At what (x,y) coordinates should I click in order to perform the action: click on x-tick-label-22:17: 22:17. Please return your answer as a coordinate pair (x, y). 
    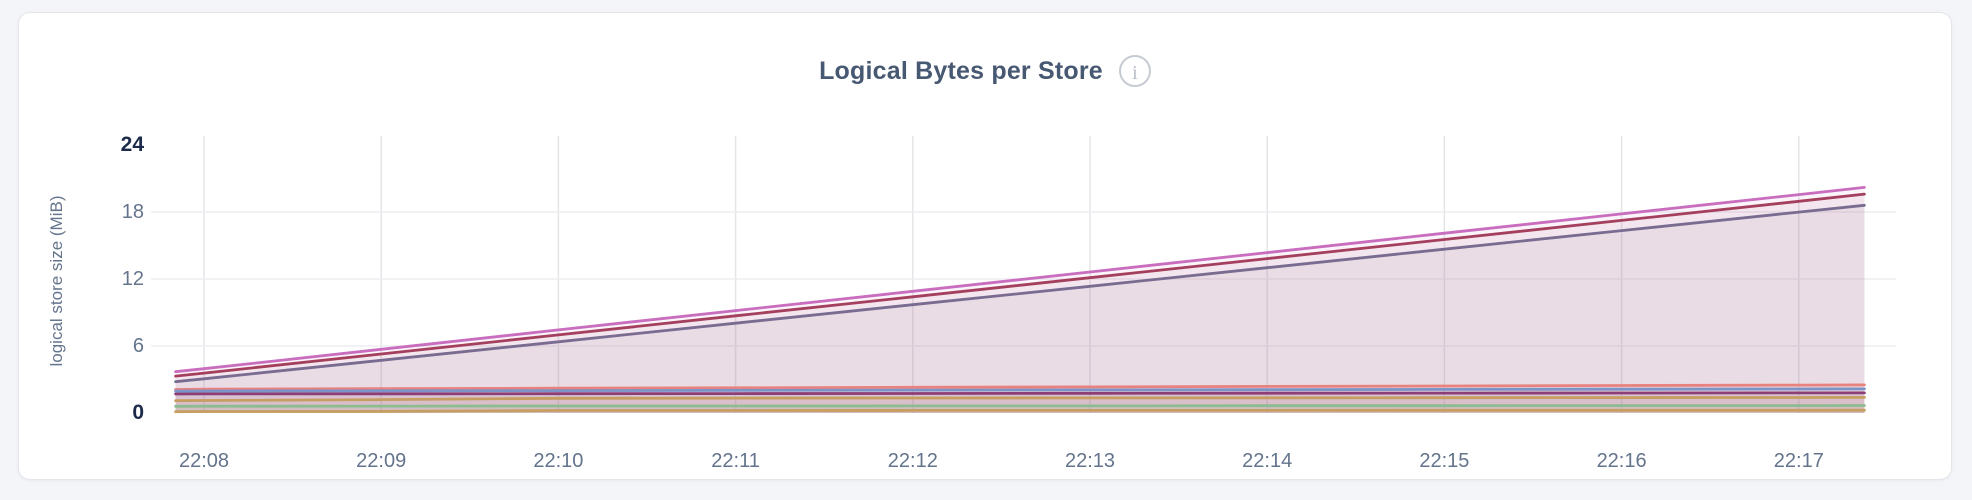
    Looking at the image, I should click on (1798, 461).